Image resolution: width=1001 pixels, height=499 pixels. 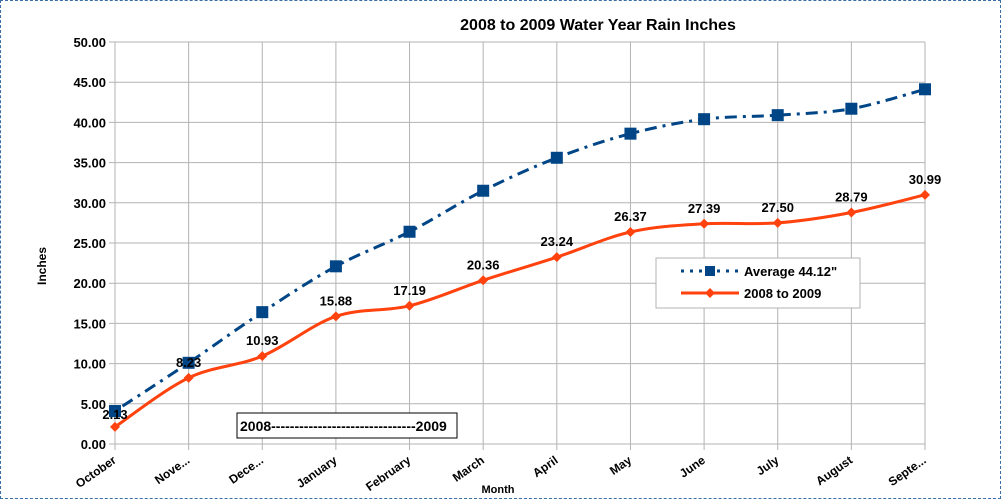 I want to click on data-label: 20.36, so click(x=483, y=264).